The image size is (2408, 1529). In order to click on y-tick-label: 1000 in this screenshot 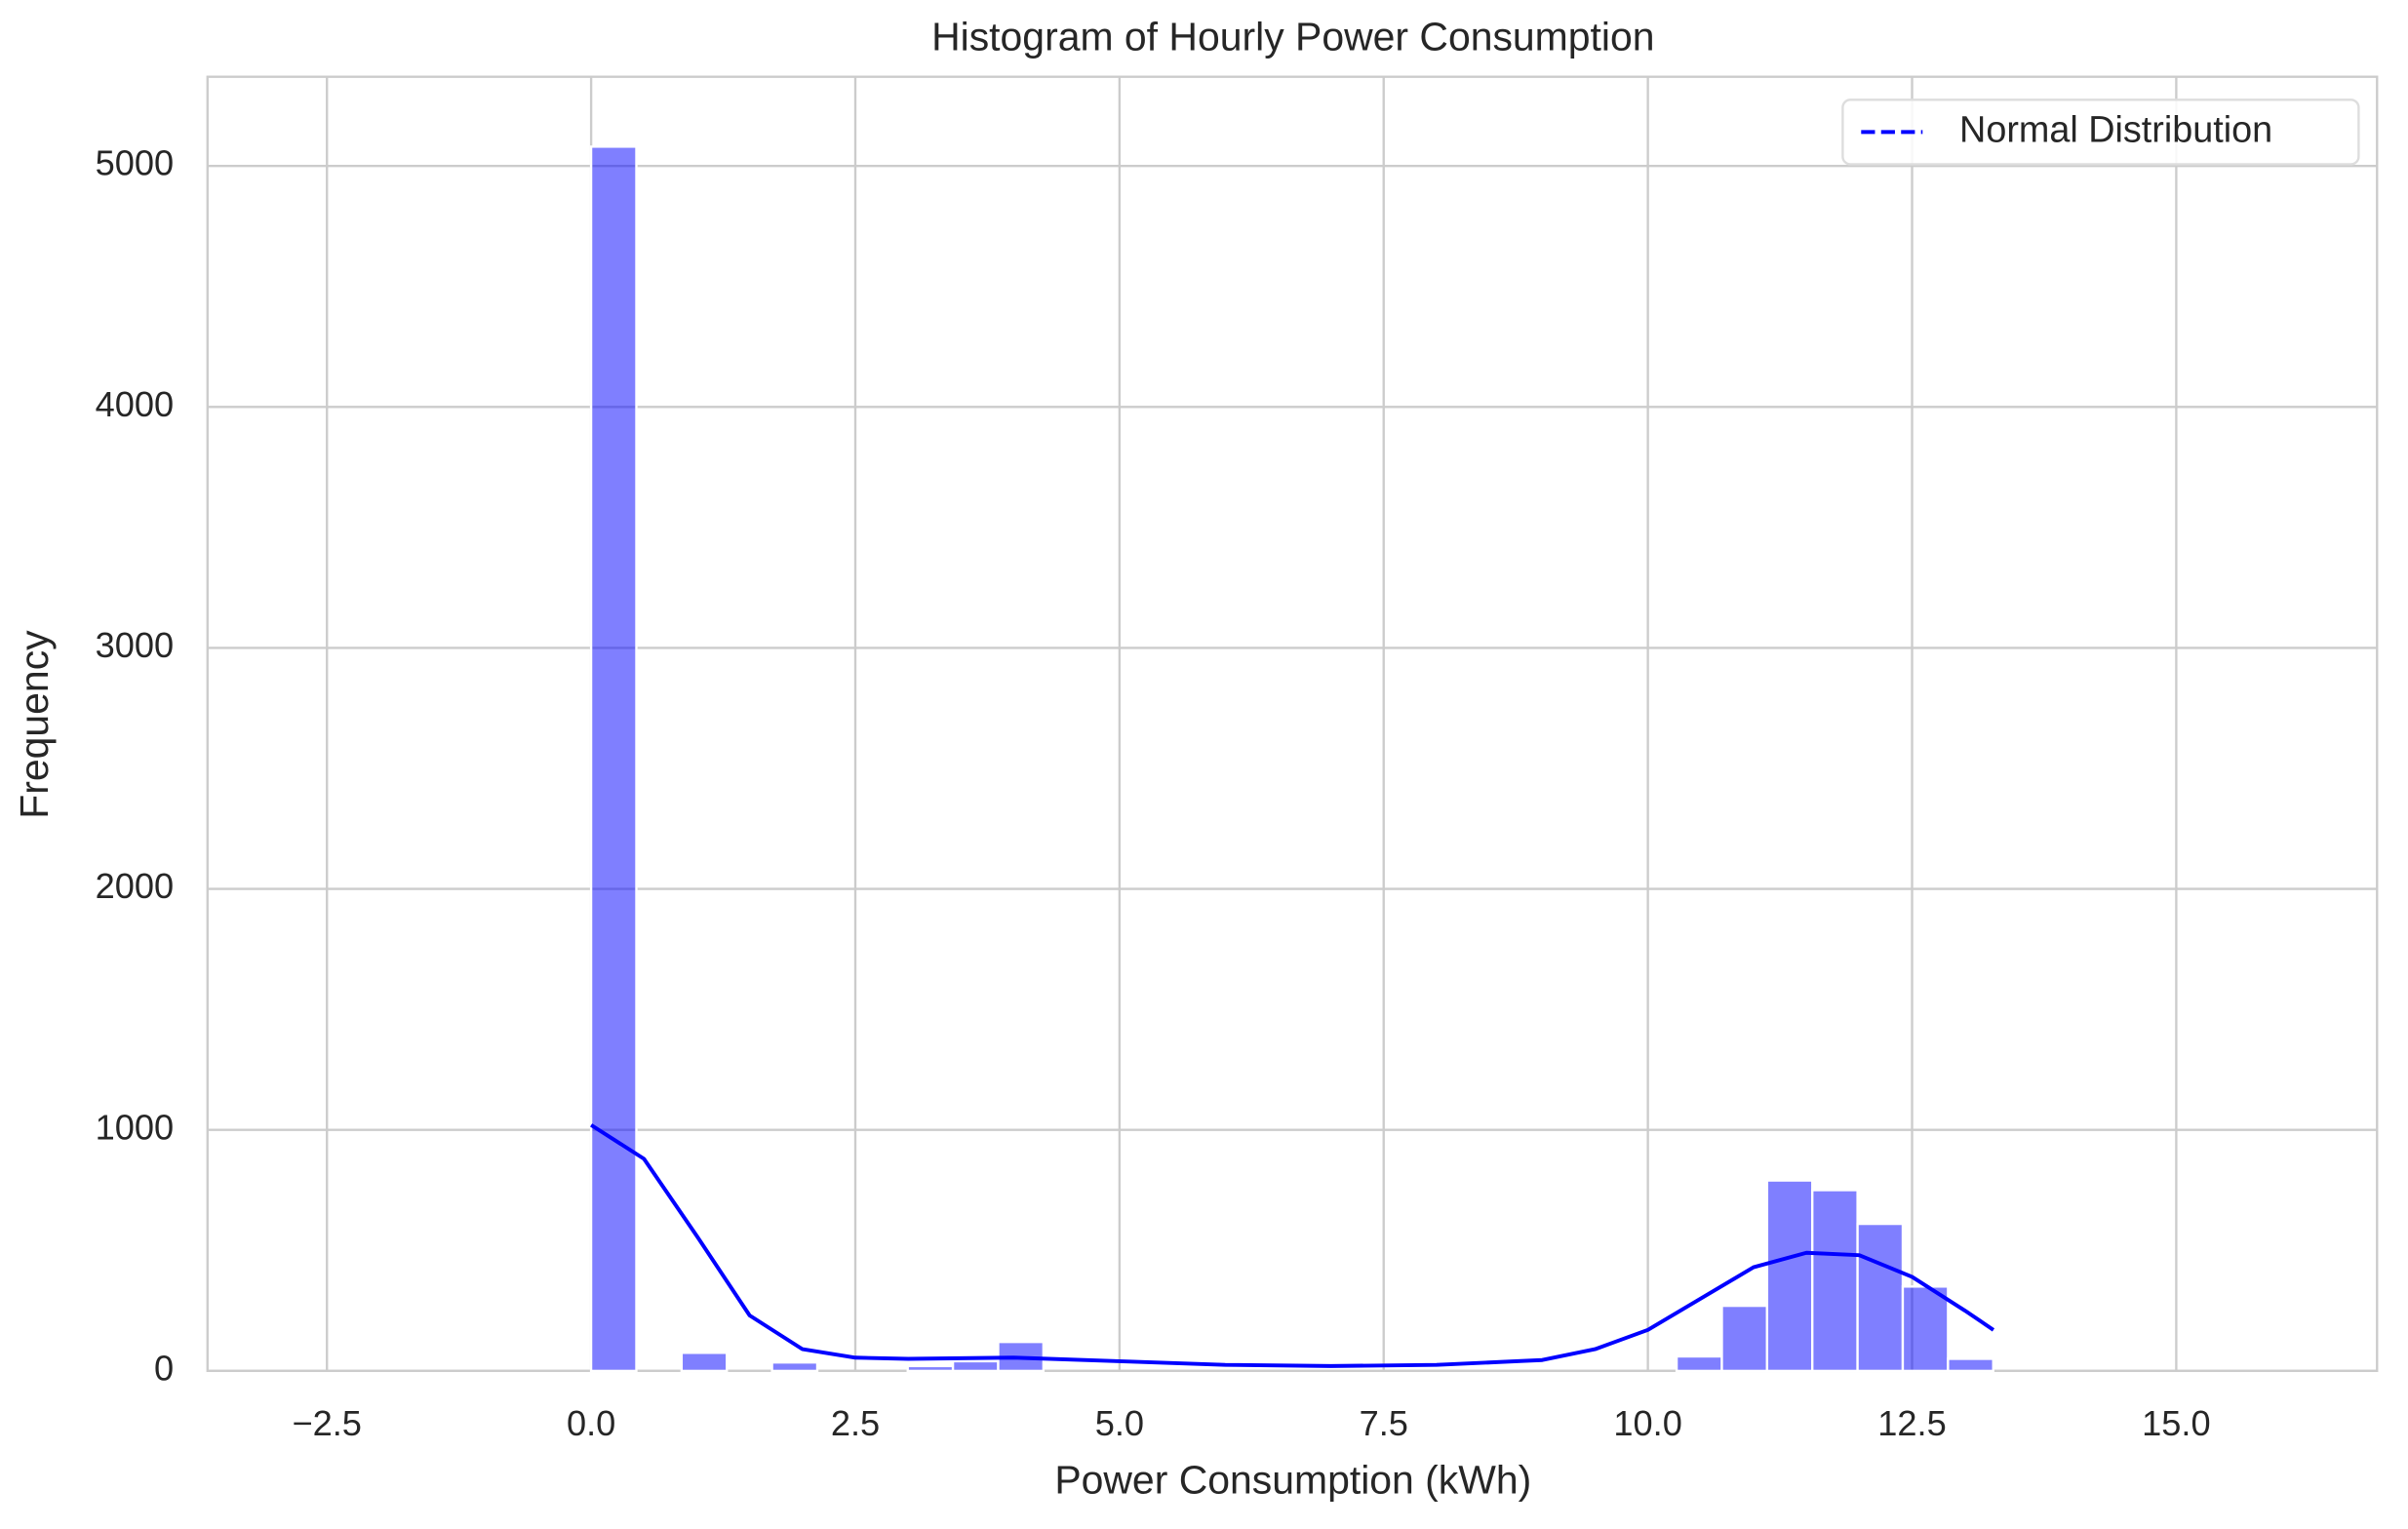, I will do `click(135, 1127)`.